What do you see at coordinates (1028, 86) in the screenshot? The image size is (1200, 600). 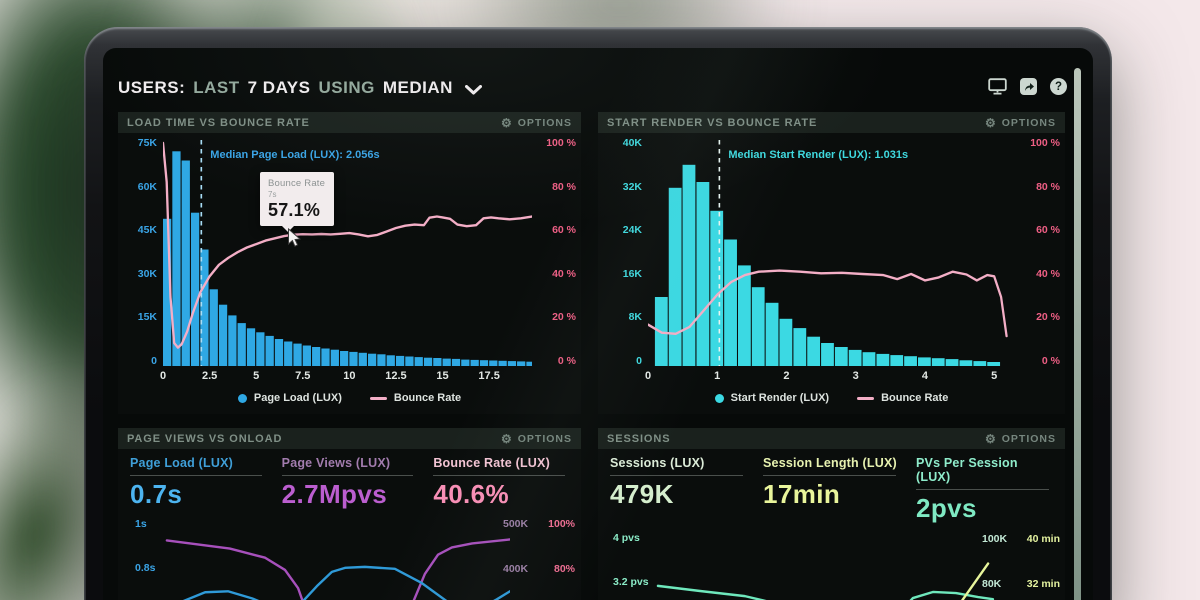 I see `share-icon` at bounding box center [1028, 86].